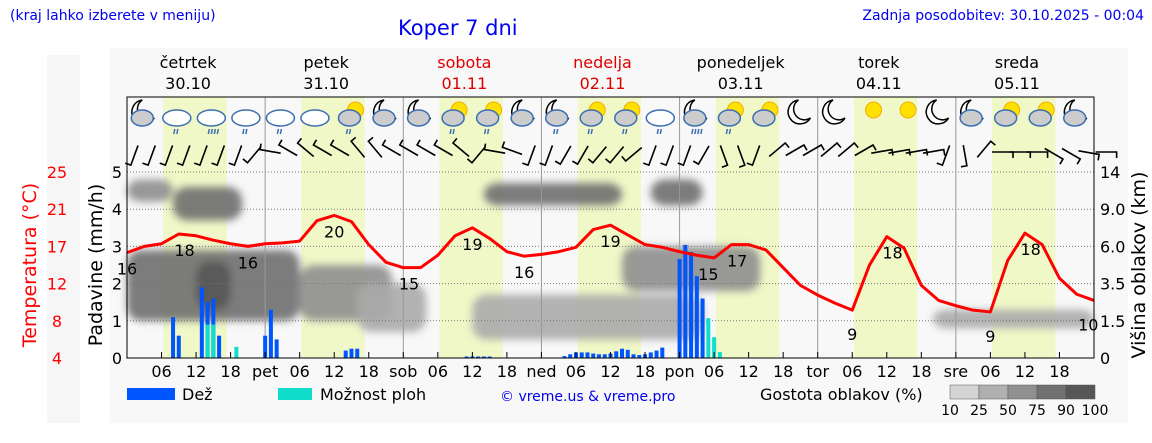  What do you see at coordinates (334, 231) in the screenshot?
I see `temp-label: 20` at bounding box center [334, 231].